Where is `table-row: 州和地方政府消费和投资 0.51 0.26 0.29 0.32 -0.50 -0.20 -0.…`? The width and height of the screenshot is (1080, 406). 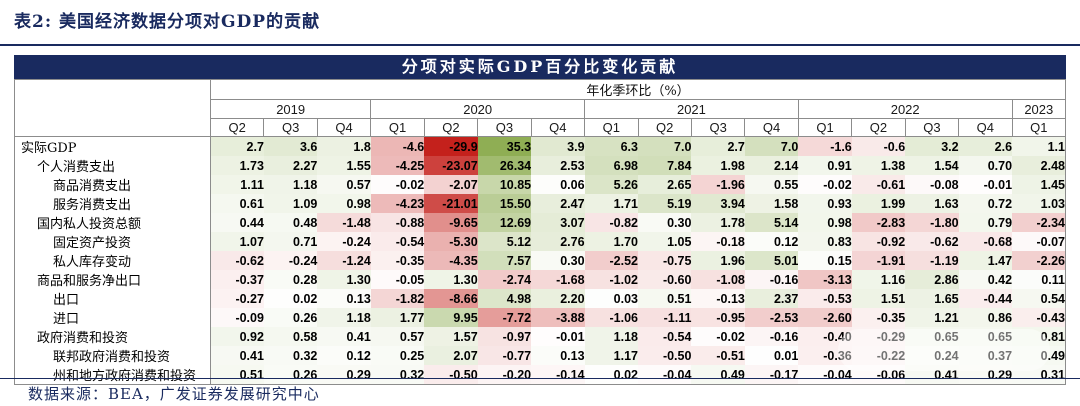
table-row: 州和地方政府消费和投资 0.51 0.26 0.29 0.32 -0.50 -0.20 -0.… is located at coordinates (540, 375).